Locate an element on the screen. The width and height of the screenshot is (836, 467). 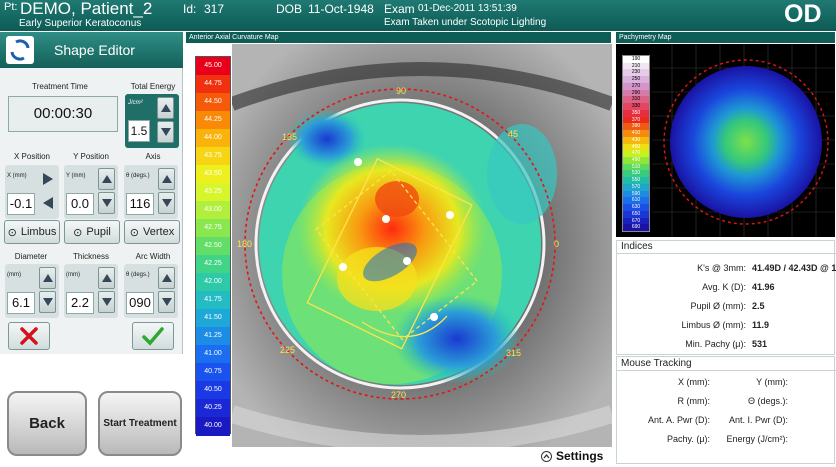
axial-scale-tick: 42.00 is located at coordinates (213, 282).